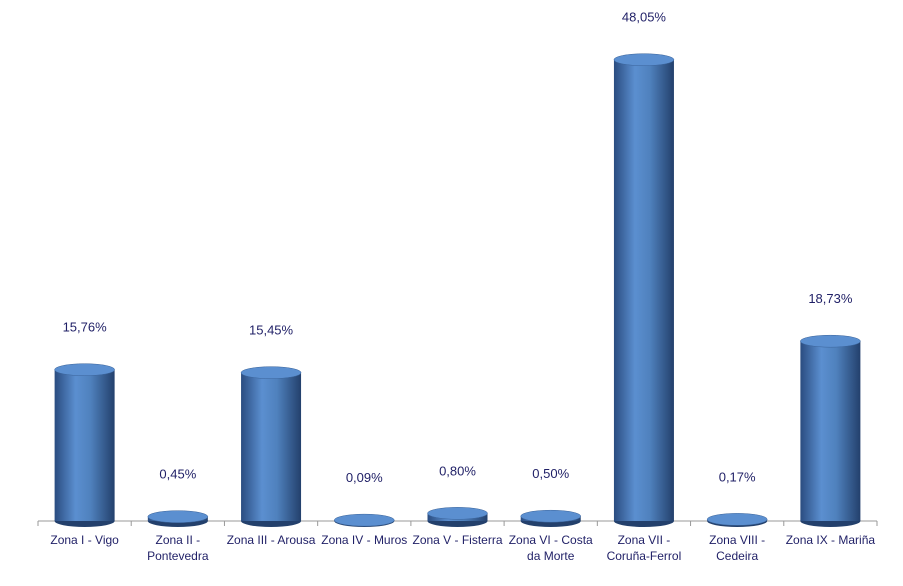 The width and height of the screenshot is (903, 586). I want to click on data-label: 15,45%, so click(271, 330).